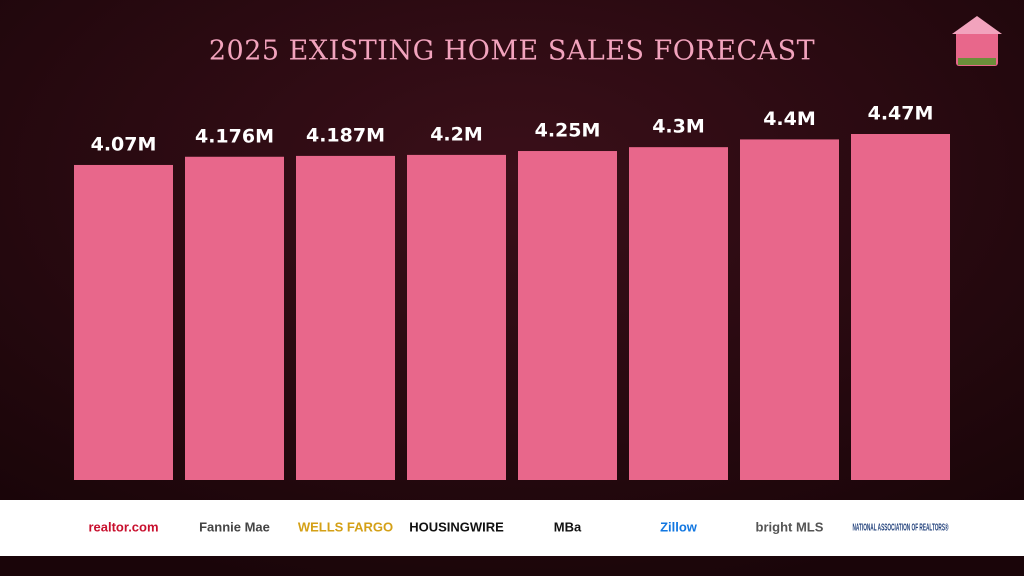  What do you see at coordinates (234, 136) in the screenshot?
I see `value-label: 4.176M` at bounding box center [234, 136].